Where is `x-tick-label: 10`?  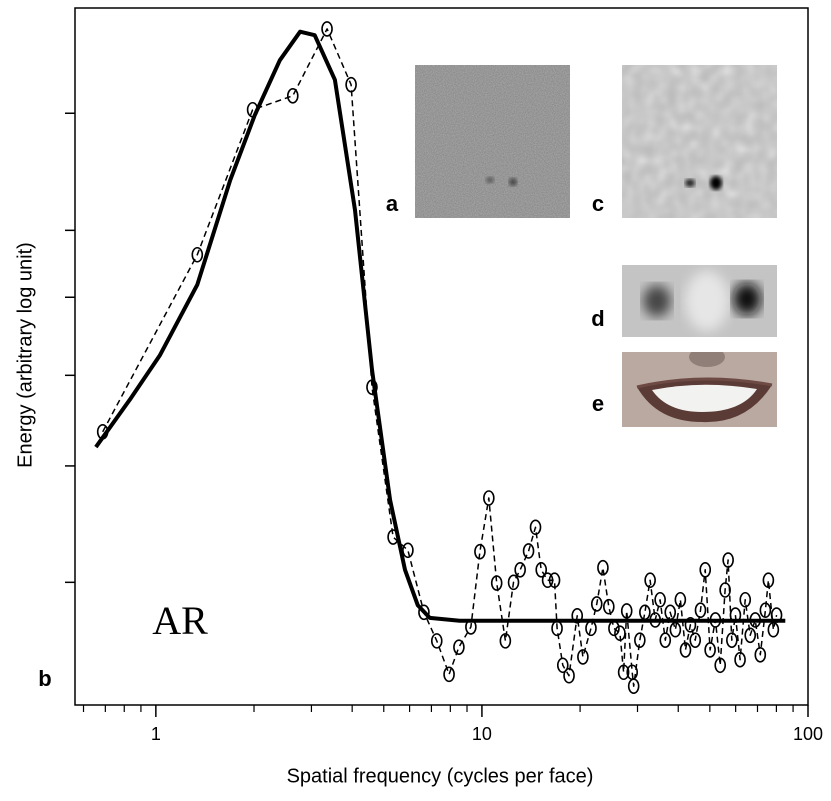 x-tick-label: 10 is located at coordinates (482, 734).